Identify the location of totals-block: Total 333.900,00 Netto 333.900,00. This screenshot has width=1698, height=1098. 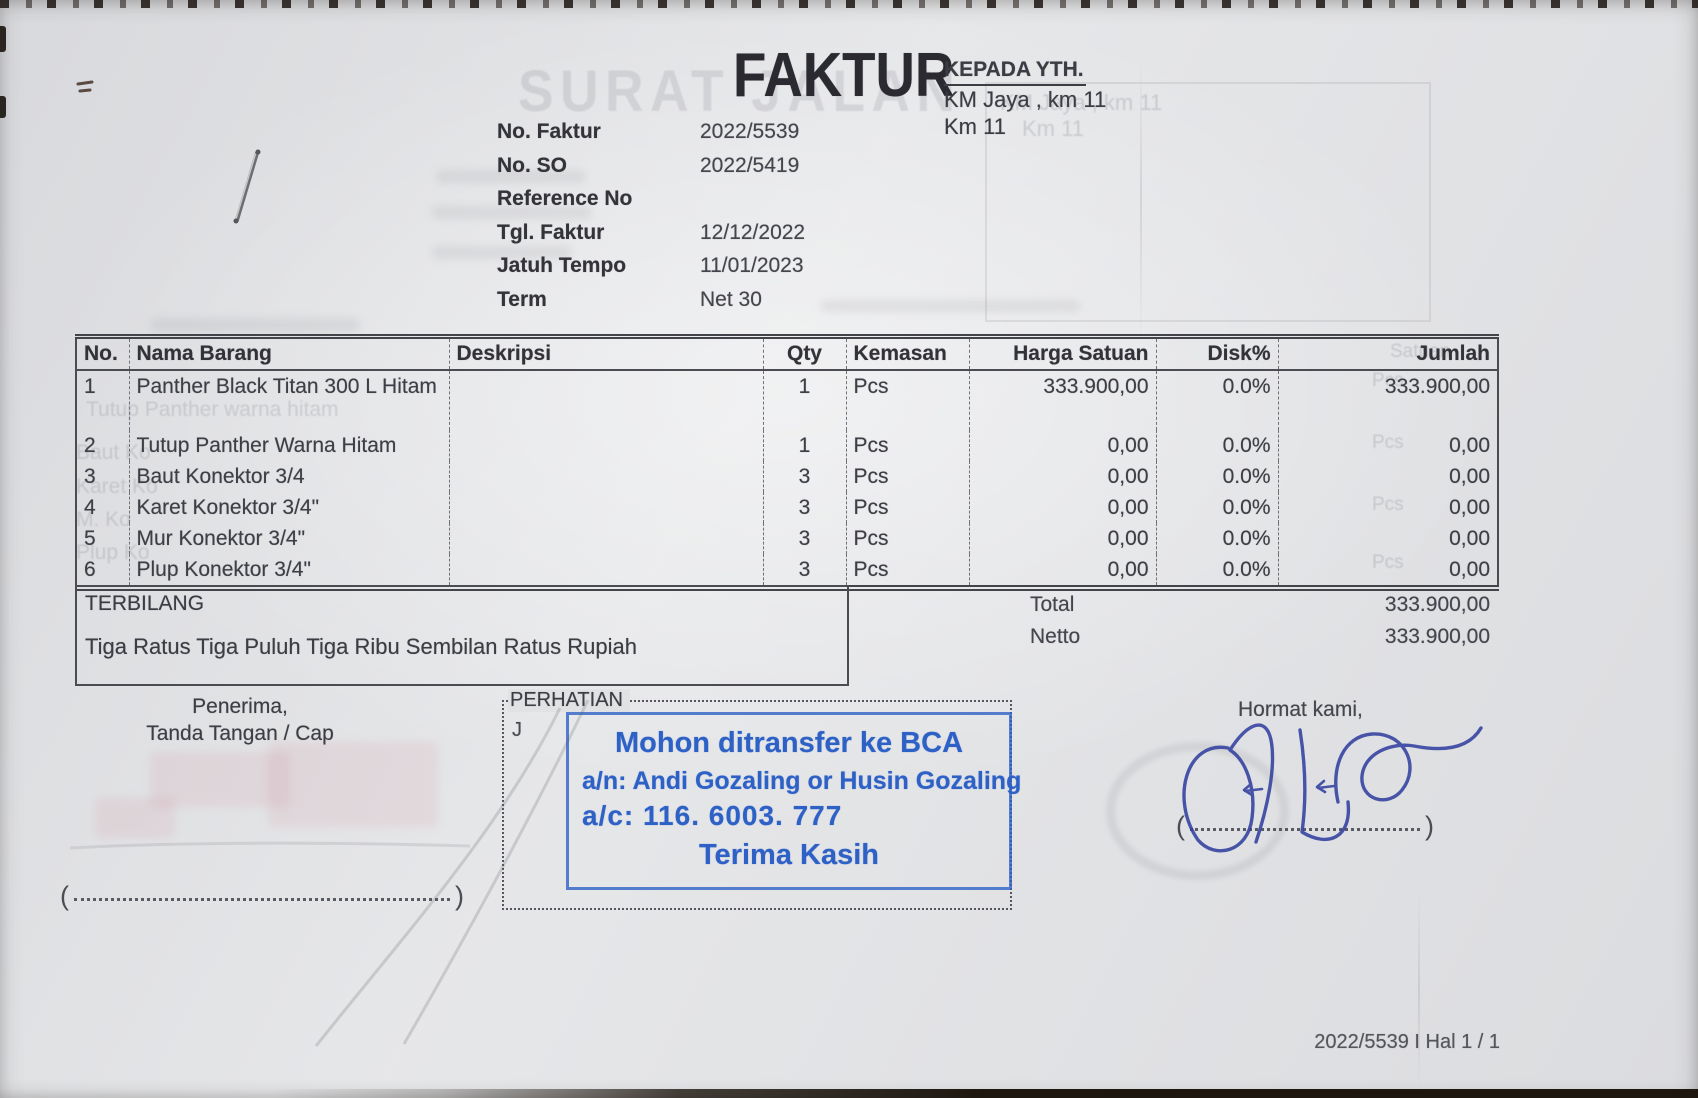
(1260, 625).